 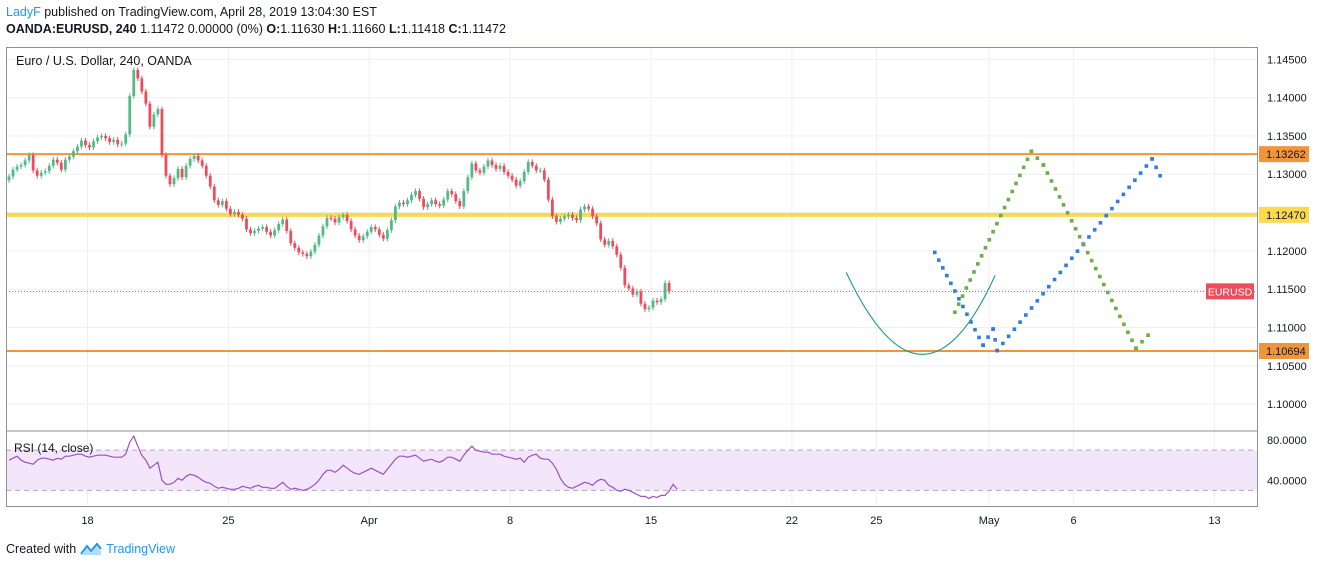 I want to click on y-tick-label: 1.10000, so click(x=1287, y=405).